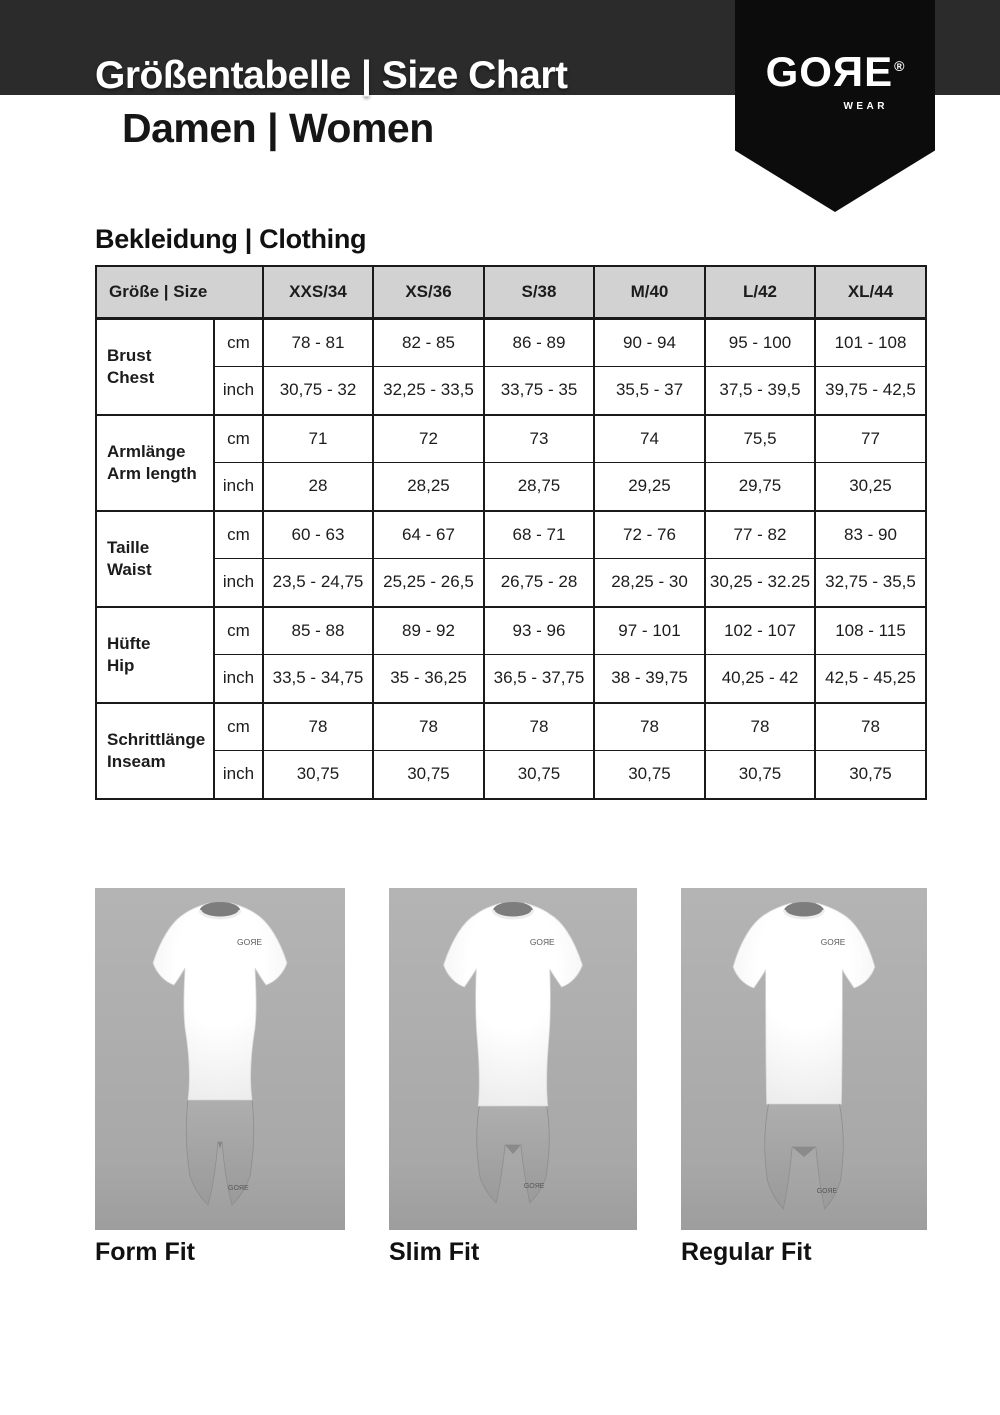 Image resolution: width=1000 pixels, height=1415 pixels. I want to click on size-header-xs36: XS/36, so click(428, 292).